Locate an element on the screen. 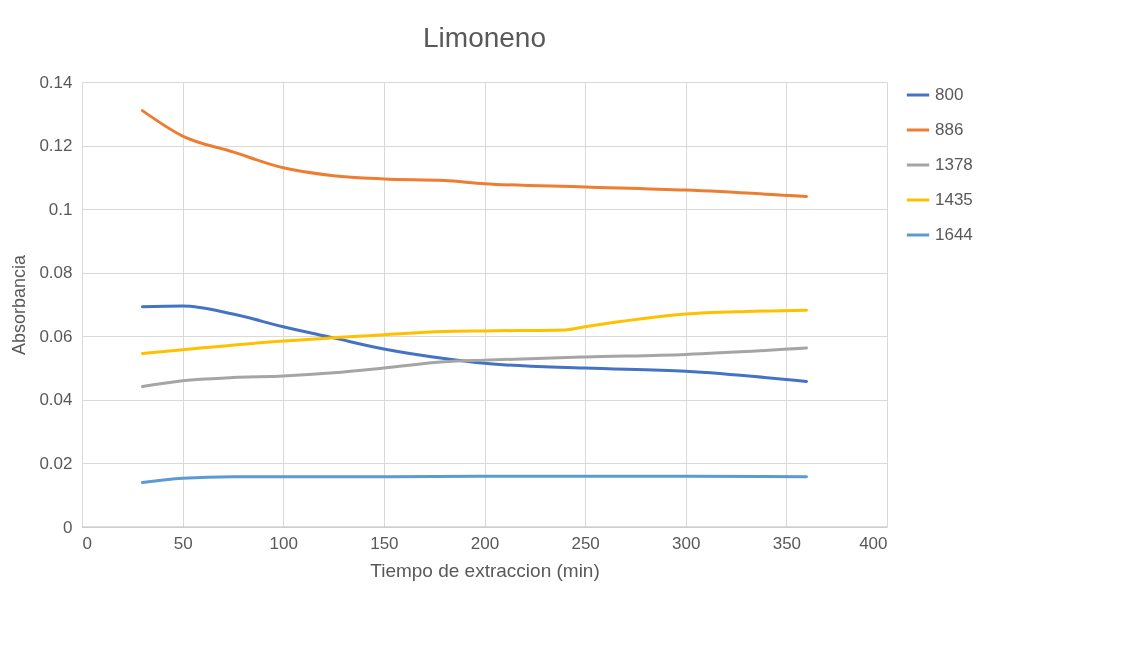 This screenshot has height=666, width=1131. x-tick-label: 50 is located at coordinates (183, 543).